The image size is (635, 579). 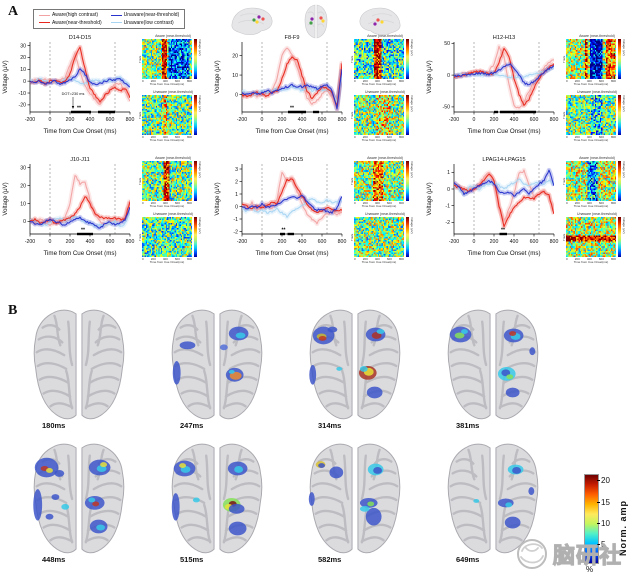 I want to click on y-tick-label: -50, so click(x=447, y=108).